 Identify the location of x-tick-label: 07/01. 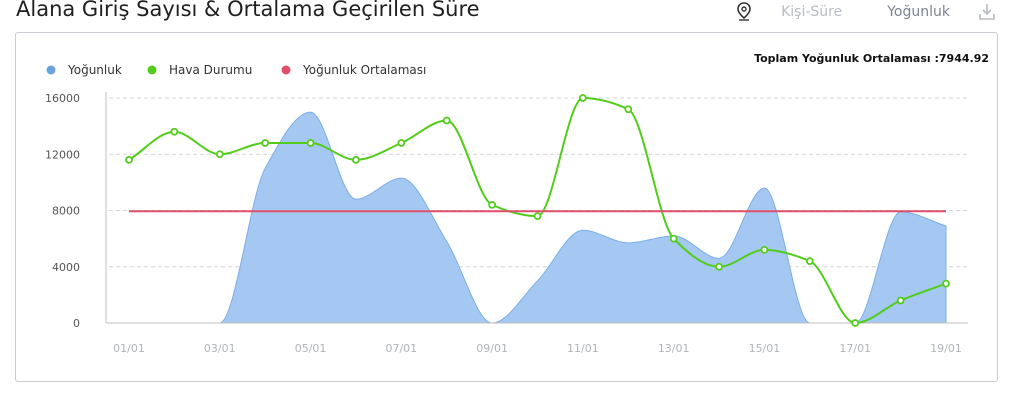
(401, 348).